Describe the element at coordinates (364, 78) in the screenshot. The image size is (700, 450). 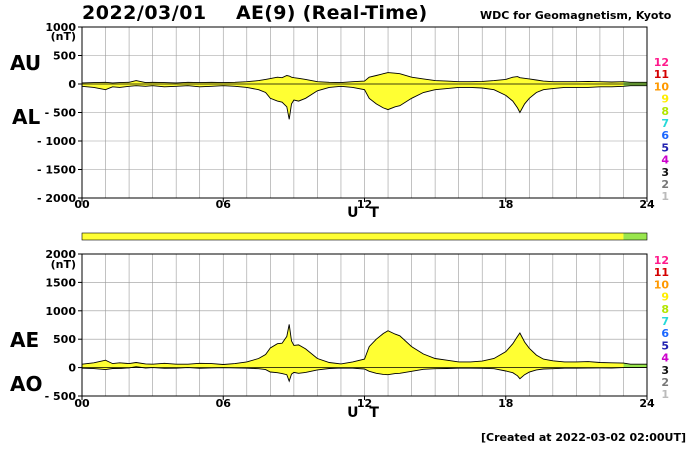
I see `series-line-au` at that location.